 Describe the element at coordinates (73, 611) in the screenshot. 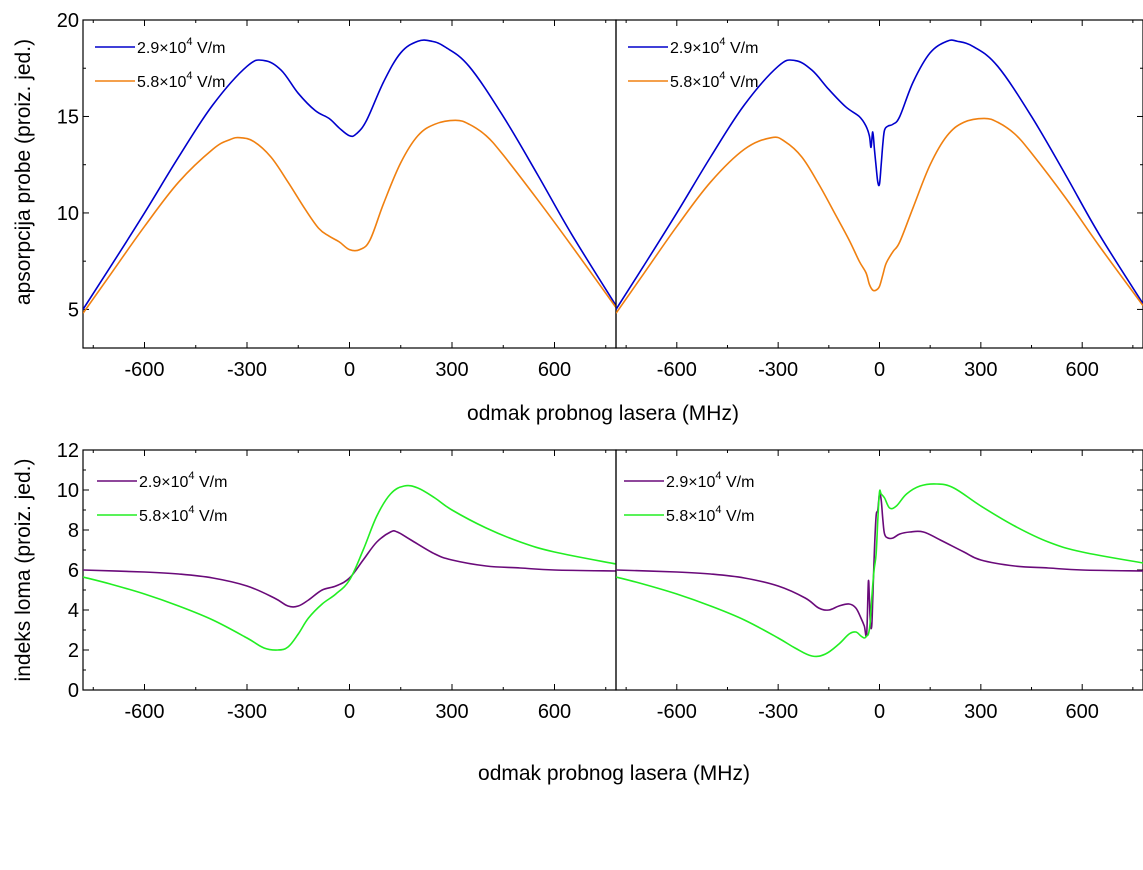

I see `y-tick-label: 4` at that location.